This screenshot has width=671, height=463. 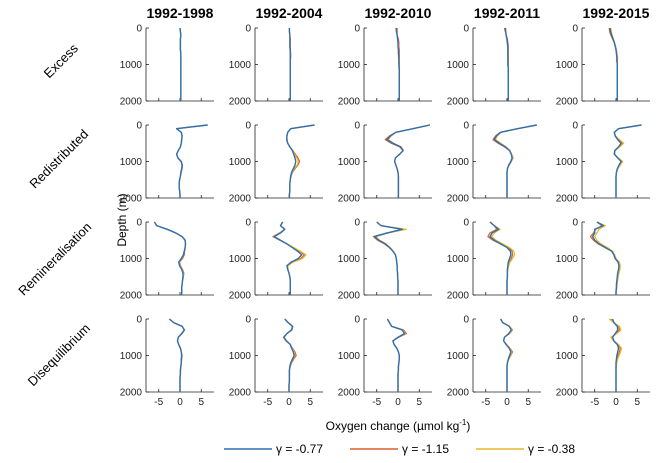 What do you see at coordinates (276, 163) in the screenshot?
I see `panel-redistributed-1992-2004: 0 1000 2000` at bounding box center [276, 163].